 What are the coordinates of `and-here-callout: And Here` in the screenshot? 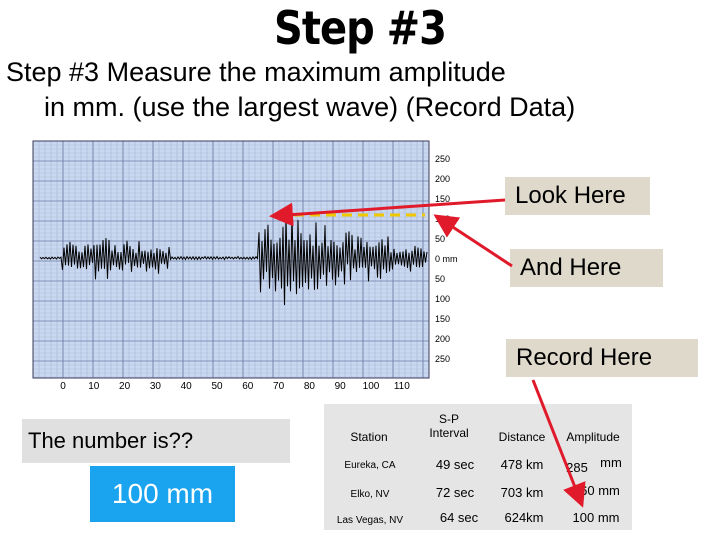 It's located at (586, 268).